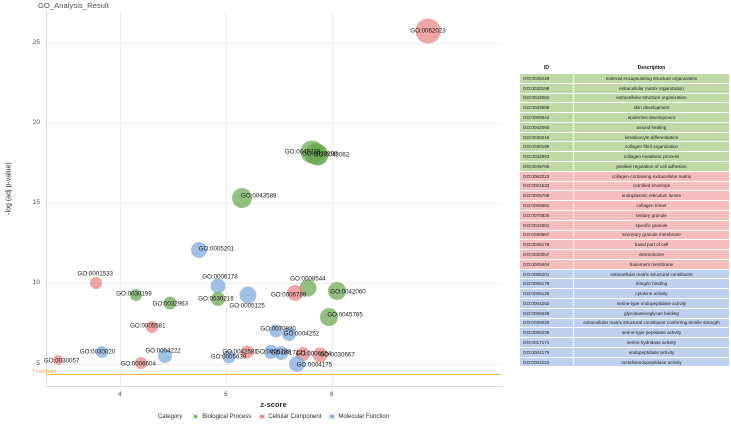 This screenshot has height=429, width=731. What do you see at coordinates (624, 362) in the screenshot?
I see `table-row: GO:0004222 metalloendopeptidase activity` at bounding box center [624, 362].